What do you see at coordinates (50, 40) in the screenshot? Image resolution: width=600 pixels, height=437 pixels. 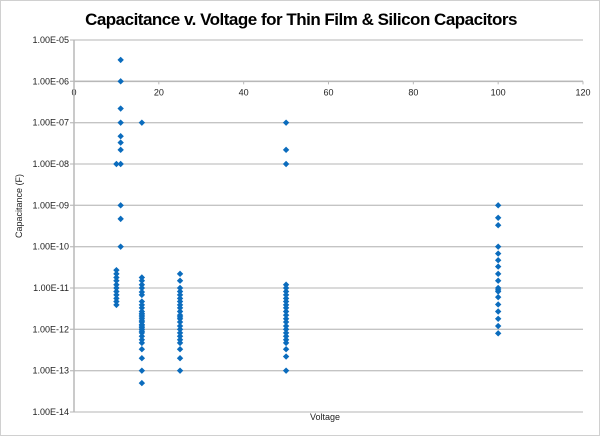 I see `y-tick-label: 1.00E-05` at bounding box center [50, 40].